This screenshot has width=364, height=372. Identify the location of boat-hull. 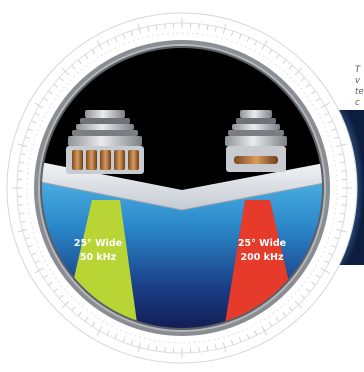
(182, 185).